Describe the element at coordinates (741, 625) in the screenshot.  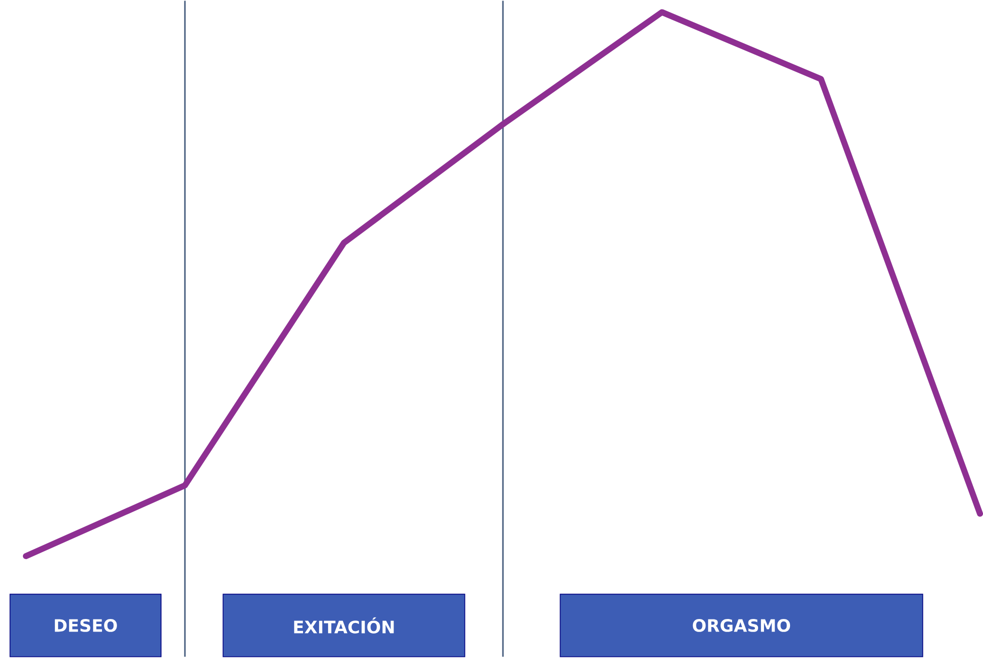
I see `text: ORGASMO` at that location.